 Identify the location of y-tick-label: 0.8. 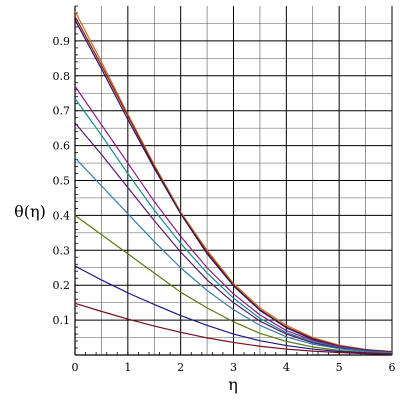
(62, 76).